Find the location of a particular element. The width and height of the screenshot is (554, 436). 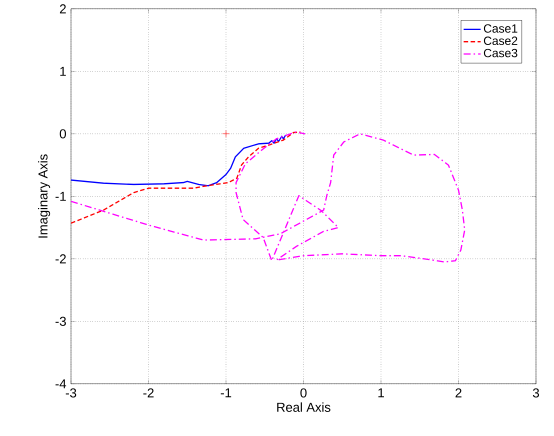

y-tick-label: 1 is located at coordinates (63, 71).